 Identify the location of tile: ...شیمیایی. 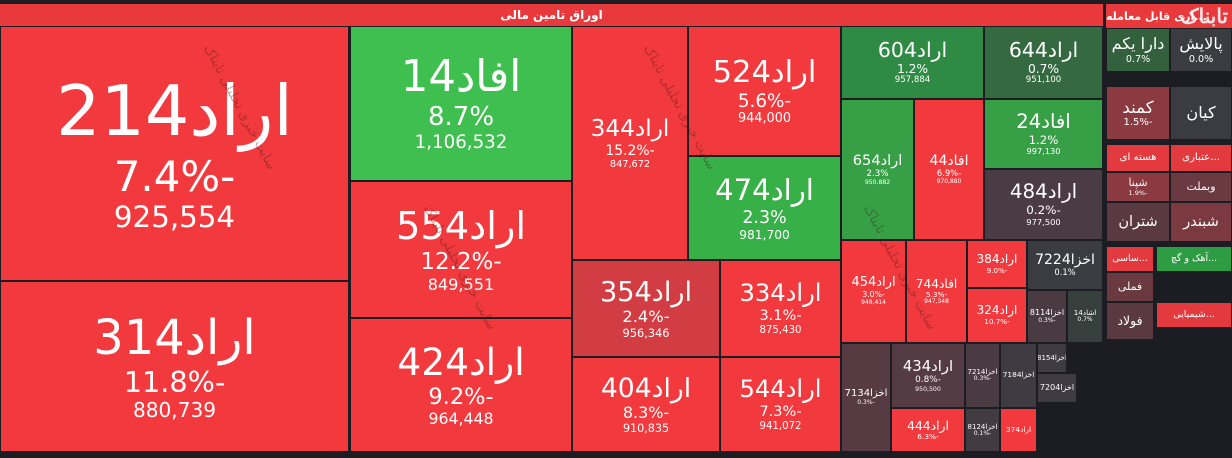
(1194, 315).